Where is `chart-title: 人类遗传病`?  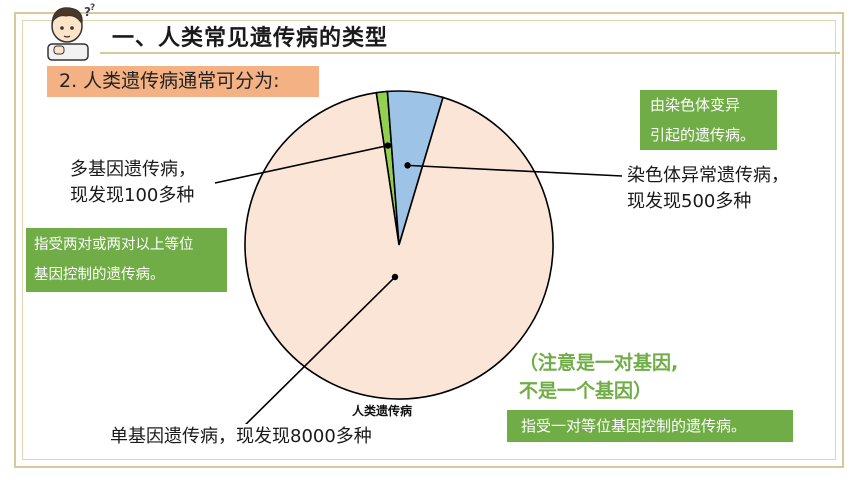
chart-title: 人类遗传病 is located at coordinates (382, 411).